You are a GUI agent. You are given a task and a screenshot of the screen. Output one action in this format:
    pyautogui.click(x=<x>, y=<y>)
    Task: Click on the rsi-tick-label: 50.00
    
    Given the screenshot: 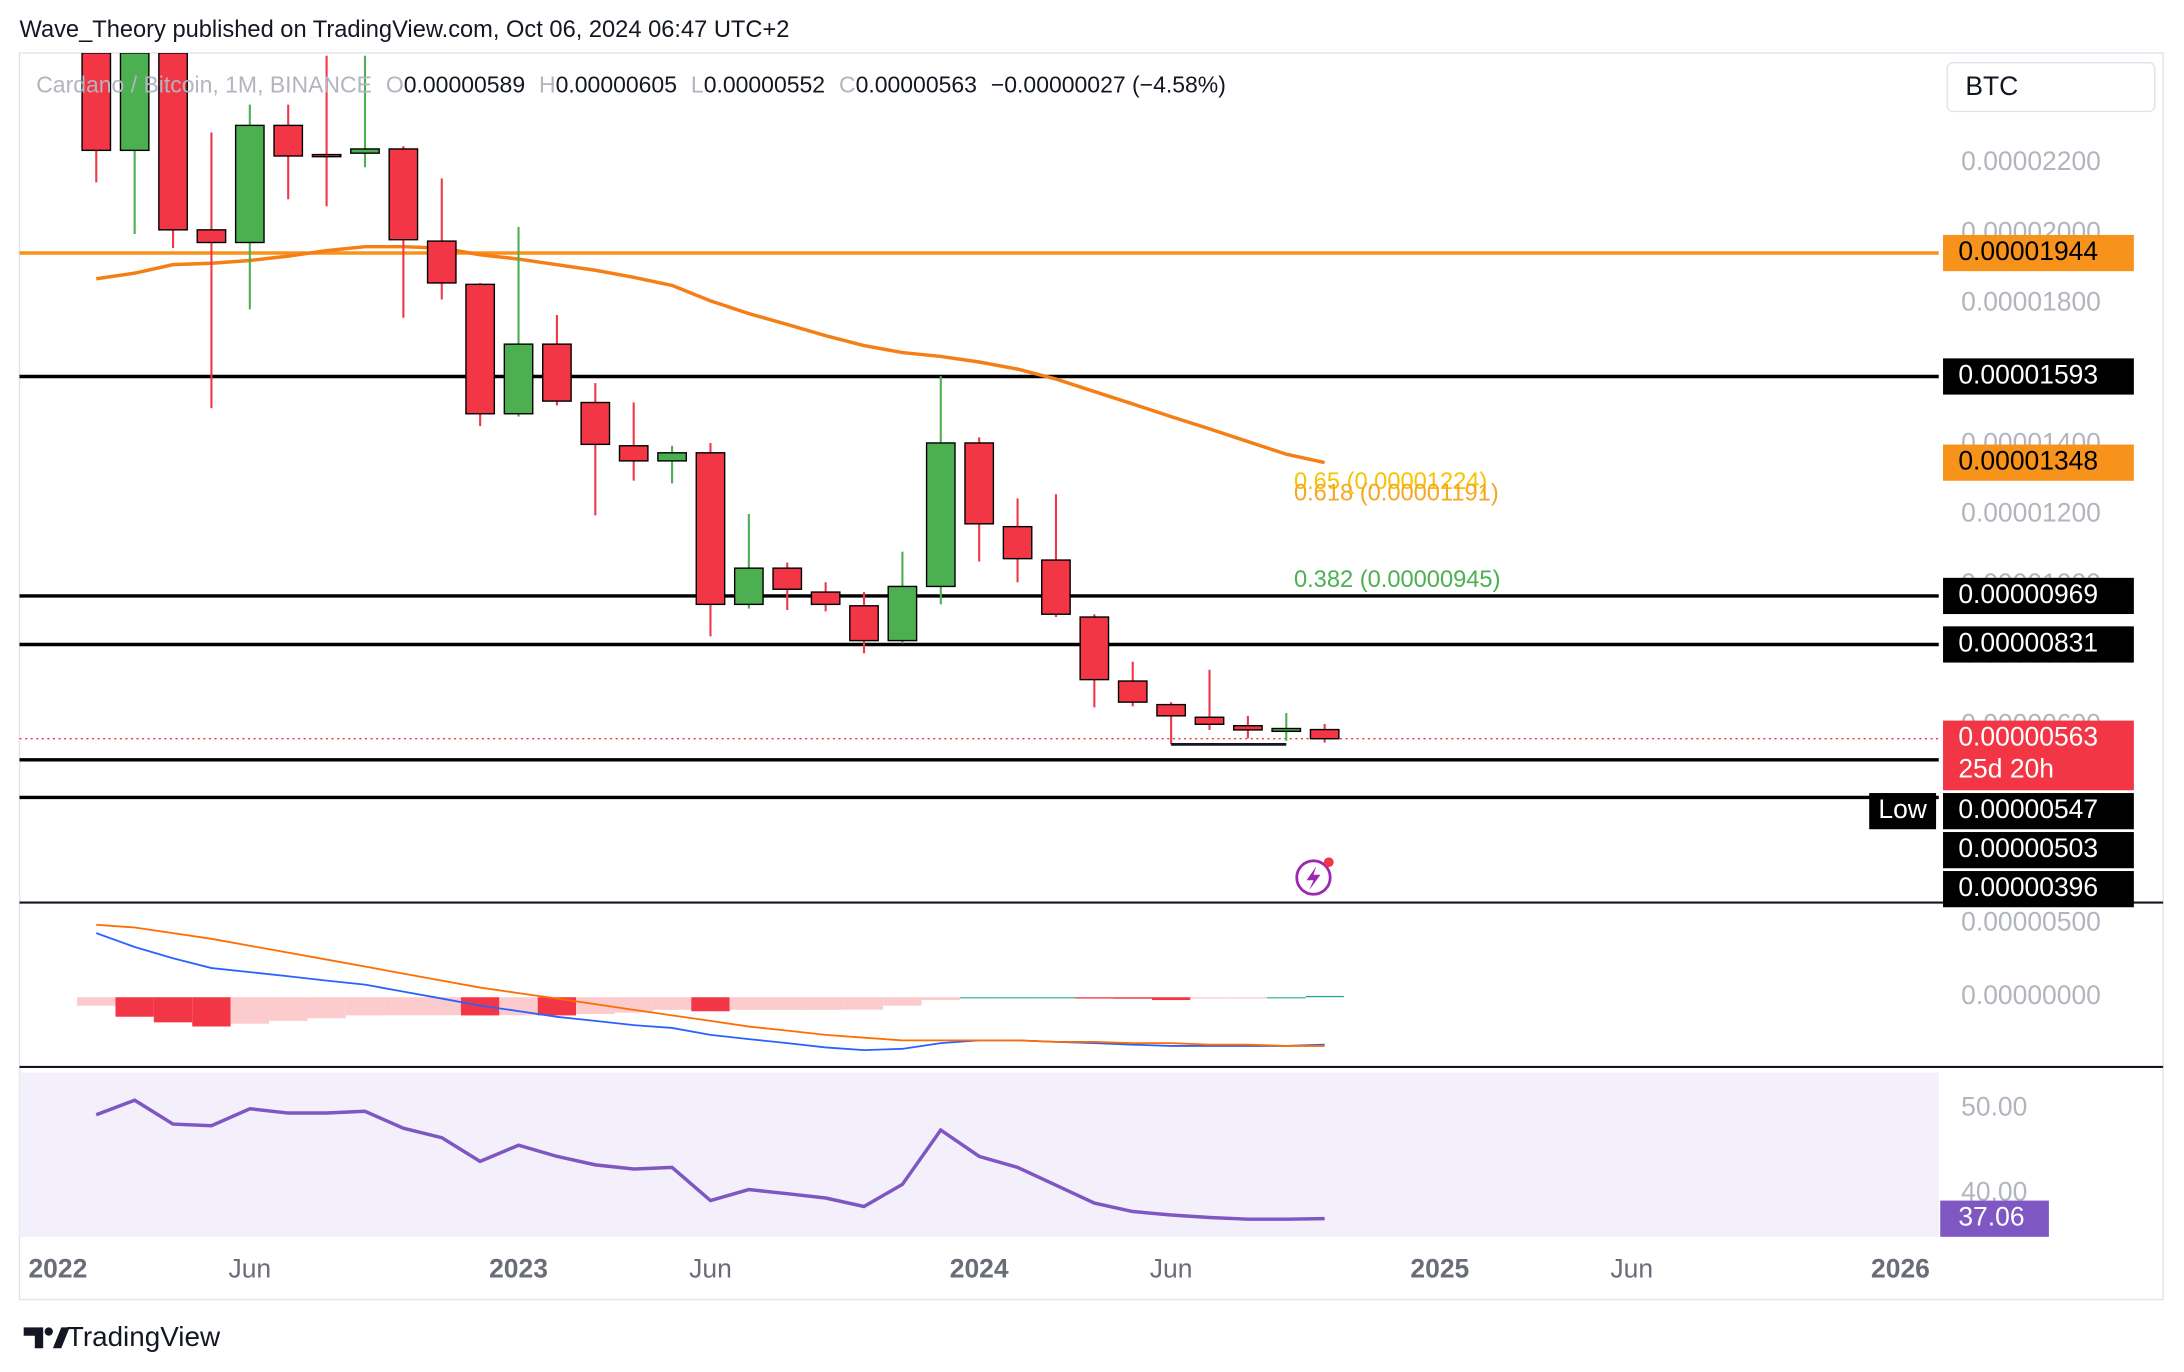 What is the action you would take?
    pyautogui.click(x=1994, y=1107)
    